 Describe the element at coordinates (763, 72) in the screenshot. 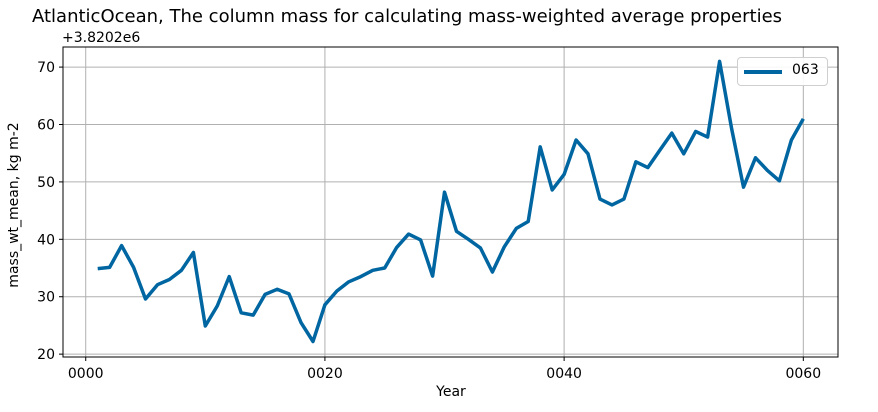

I see `legend-swatch` at that location.